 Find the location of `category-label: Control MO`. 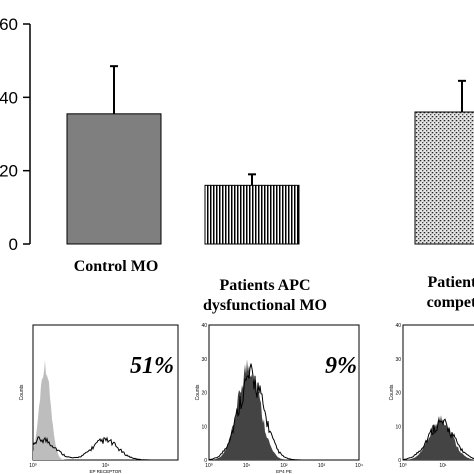

category-label: Control MO is located at coordinates (116, 267).